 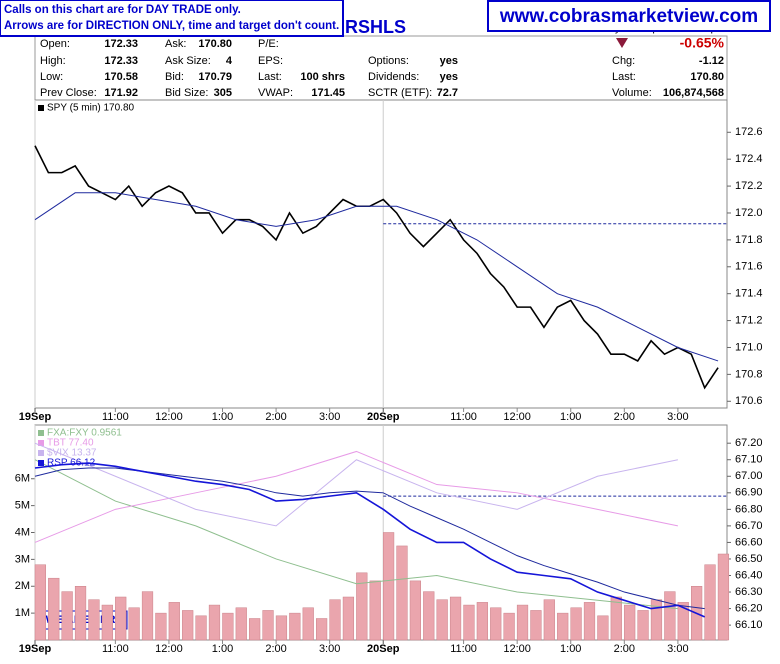 What do you see at coordinates (749, 592) in the screenshot?
I see `y-tick-label: 66.30` at bounding box center [749, 592].